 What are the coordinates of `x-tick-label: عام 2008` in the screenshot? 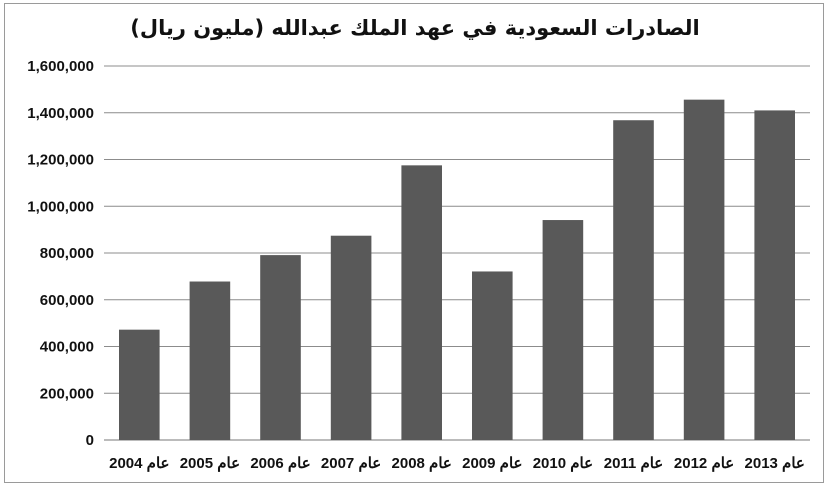 It's located at (422, 463).